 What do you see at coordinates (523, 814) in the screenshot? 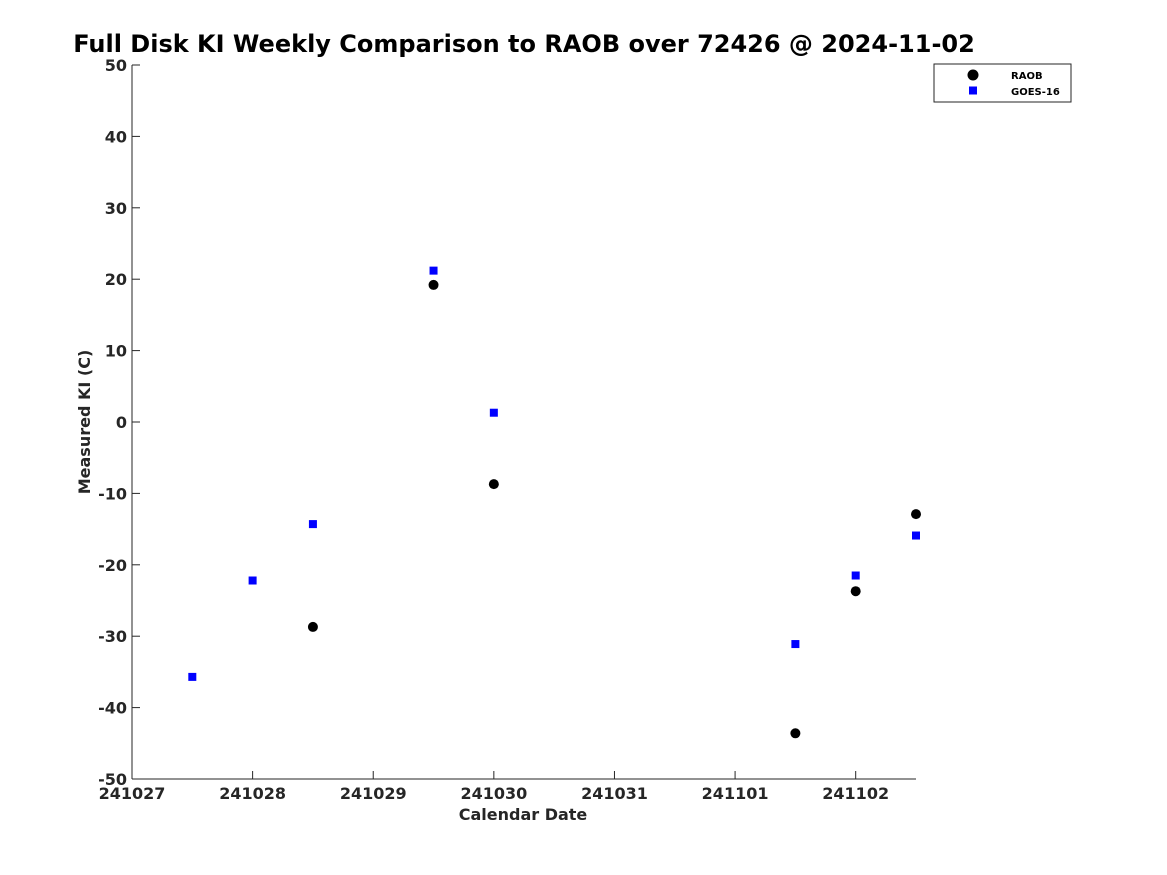
I see `x-axis-label: Calendar Date` at bounding box center [523, 814].